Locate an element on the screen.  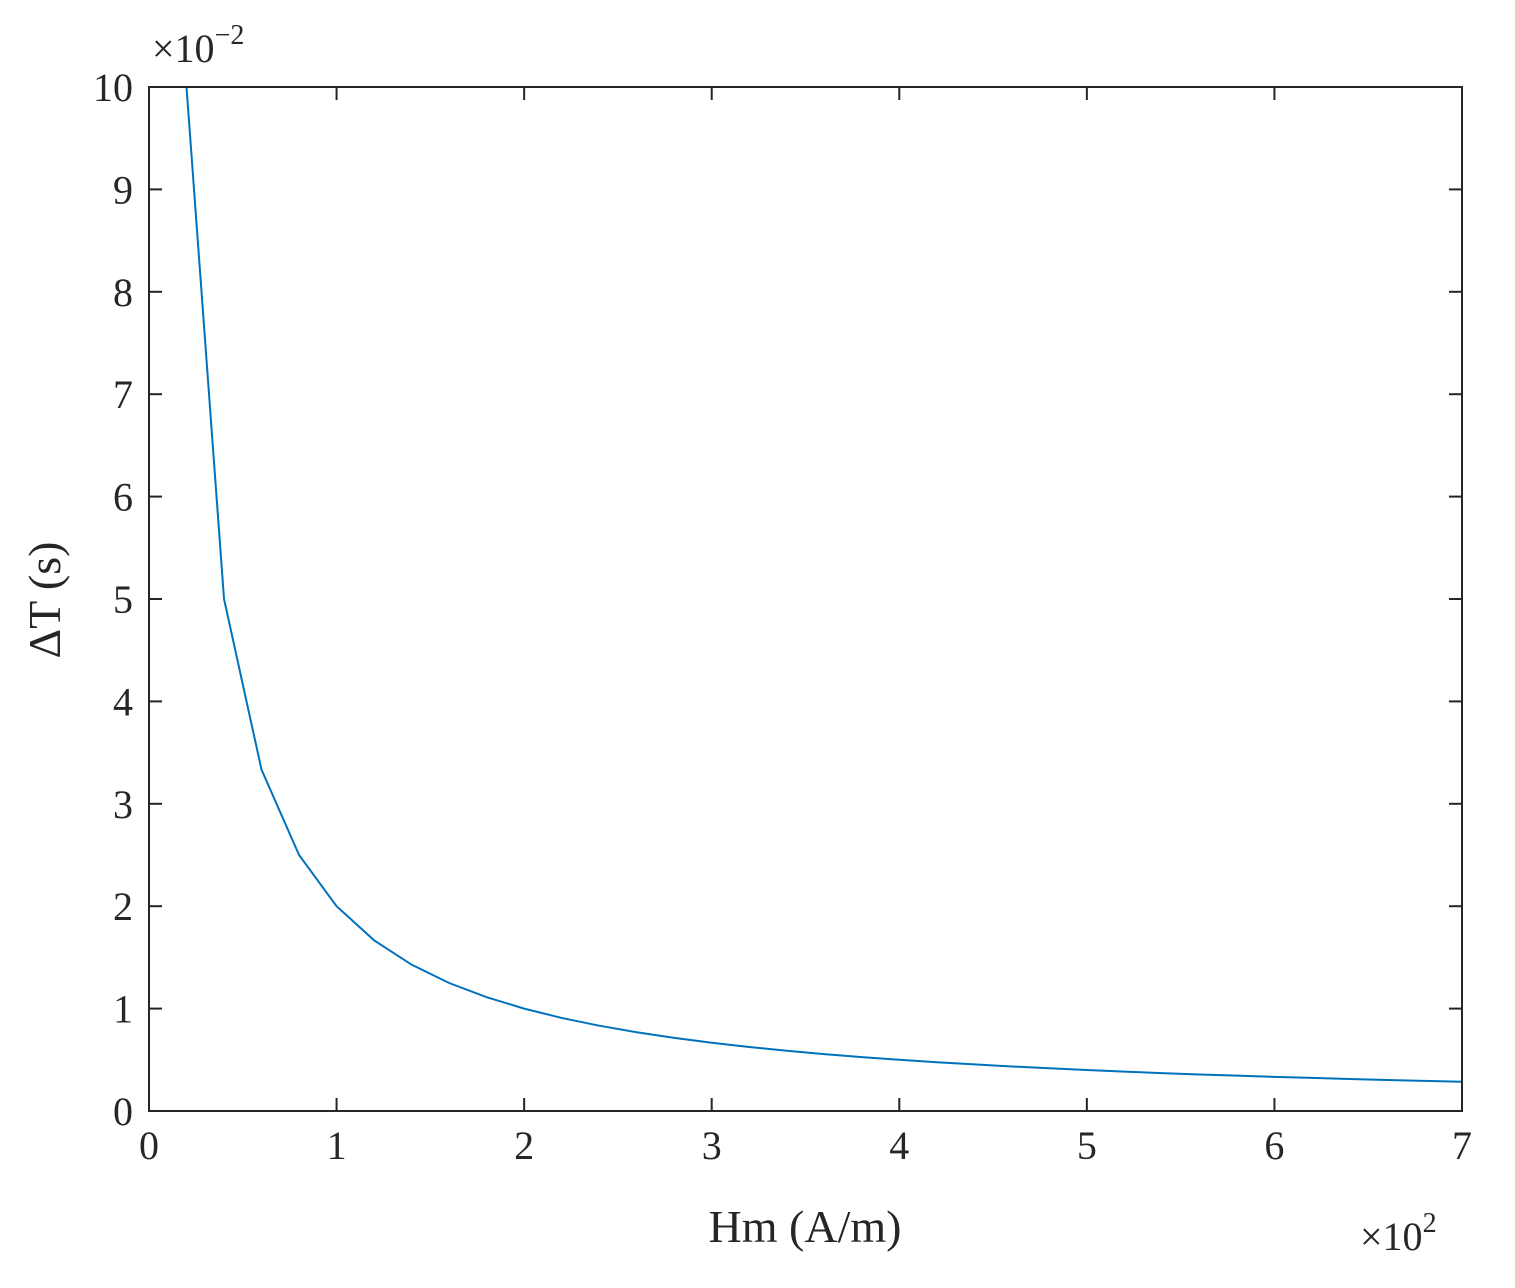
y-axis-multiplier: ×10⁻² is located at coordinates (198, 45).